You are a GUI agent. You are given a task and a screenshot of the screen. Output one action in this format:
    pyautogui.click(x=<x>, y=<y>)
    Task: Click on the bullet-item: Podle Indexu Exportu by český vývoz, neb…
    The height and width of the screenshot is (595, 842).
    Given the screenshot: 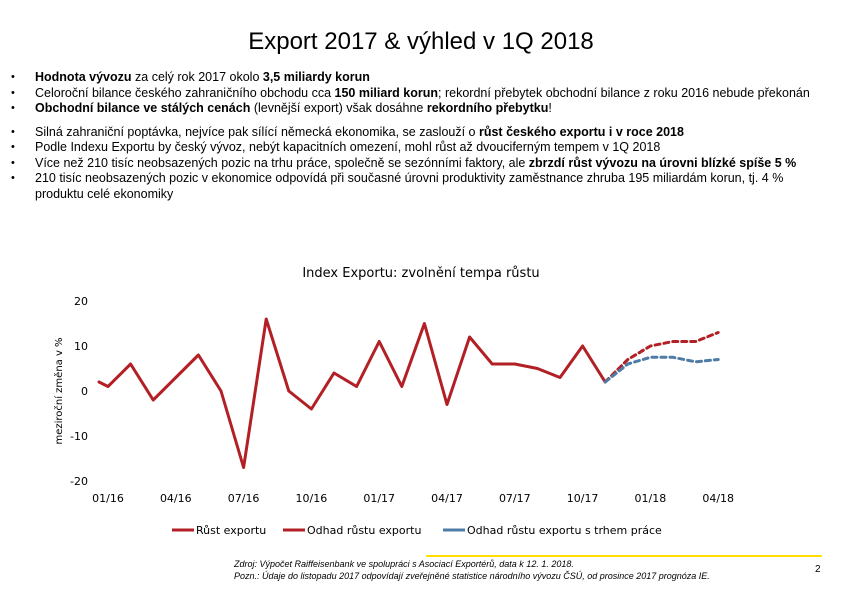 What is the action you would take?
    pyautogui.click(x=418, y=148)
    